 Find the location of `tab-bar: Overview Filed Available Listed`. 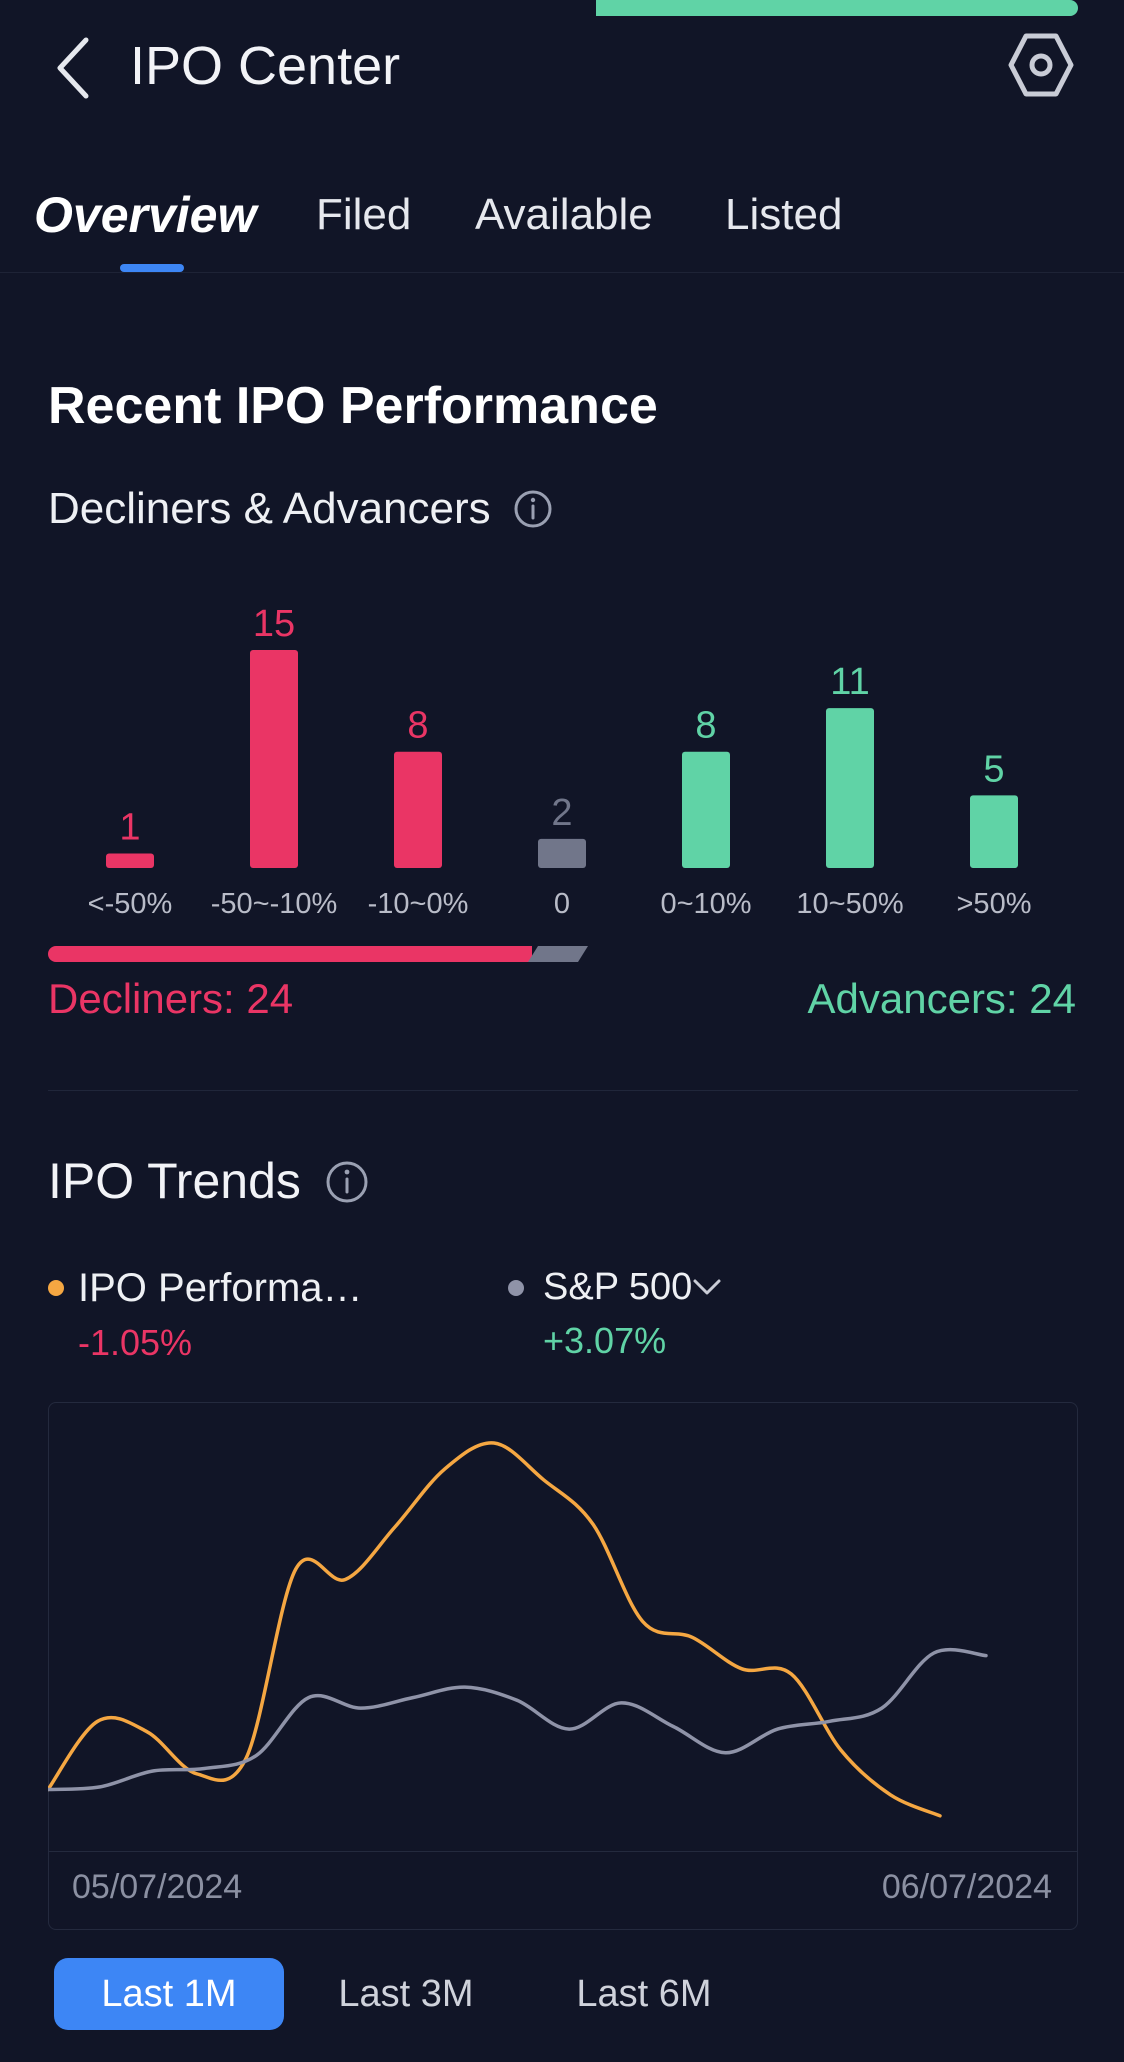

tab-bar: Overview Filed Available Listed is located at coordinates (562, 226).